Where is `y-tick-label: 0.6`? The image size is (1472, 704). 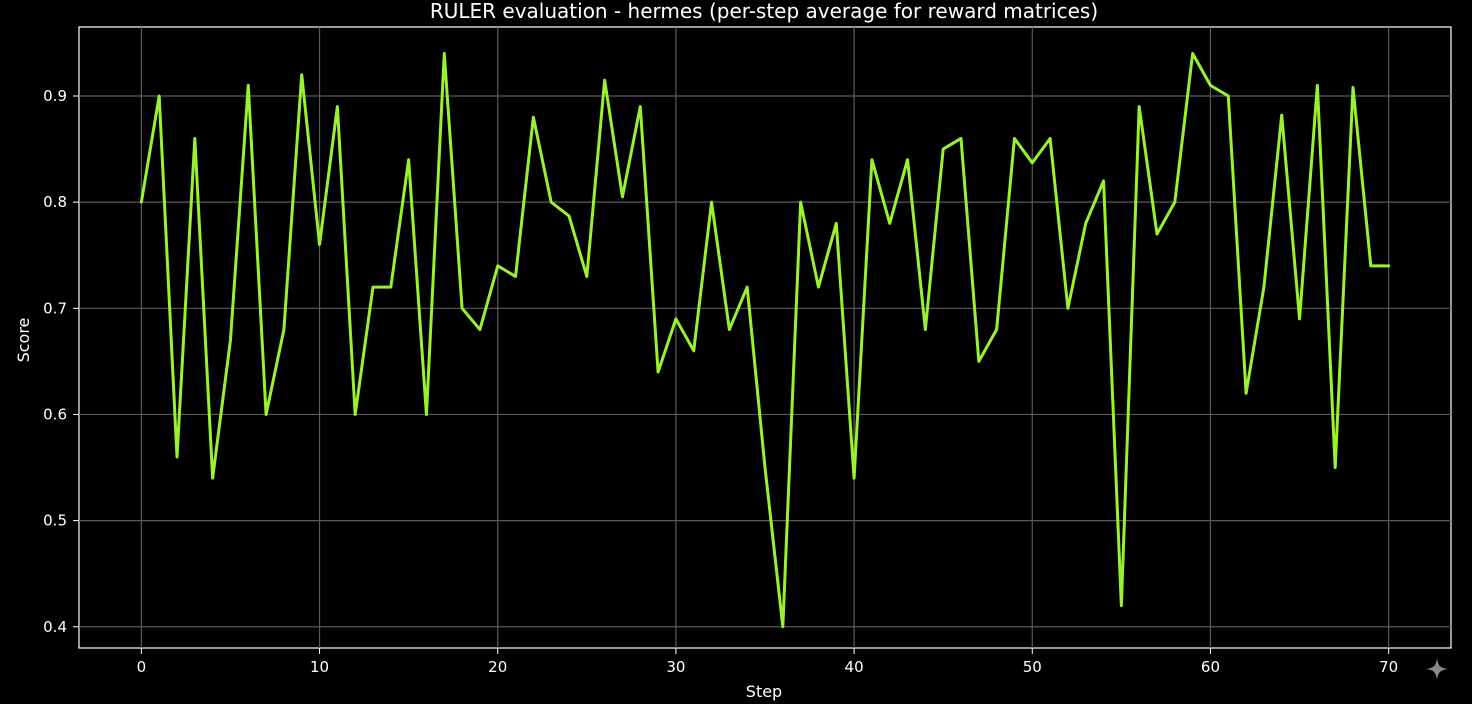
y-tick-label: 0.6 is located at coordinates (55, 414).